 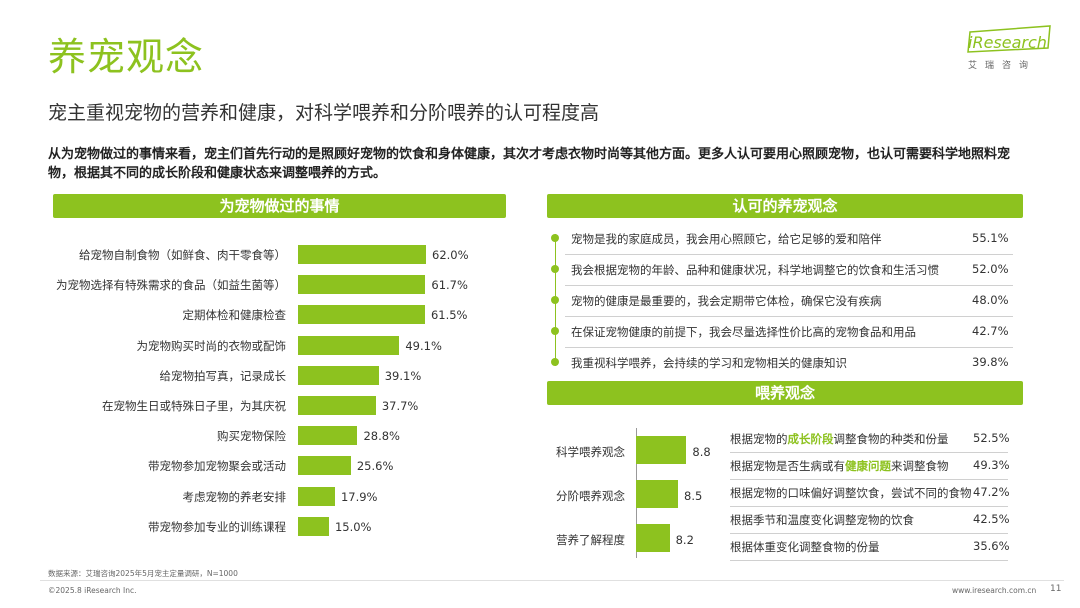 I want to click on feeding-table-value: 52.5%, so click(x=991, y=438).